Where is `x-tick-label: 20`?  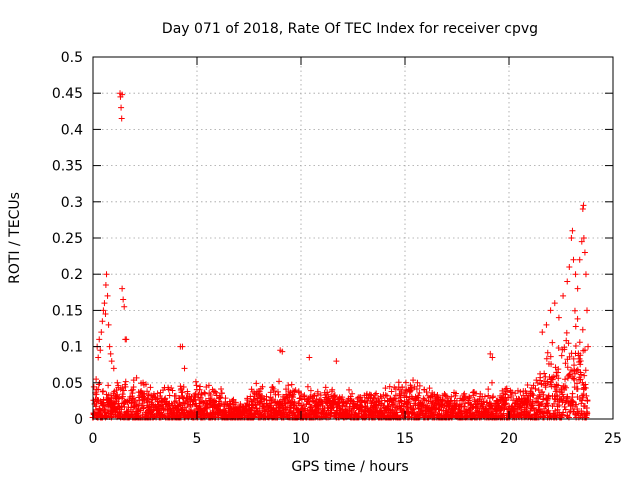 x-tick-label: 20 is located at coordinates (509, 439).